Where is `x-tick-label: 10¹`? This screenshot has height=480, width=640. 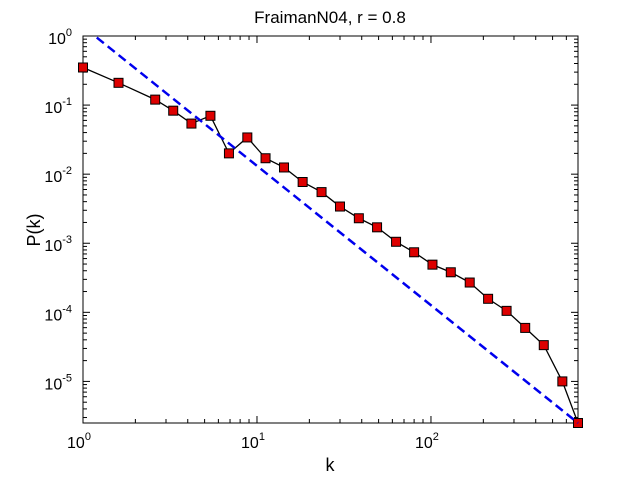
x-tick-label: 10¹ is located at coordinates (253, 441).